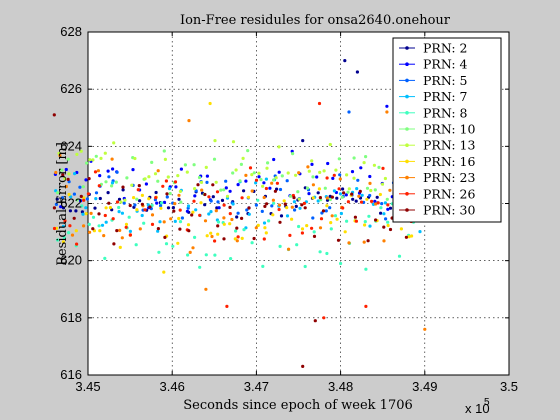 Image resolution: width=560 pixels, height=420 pixels. What do you see at coordinates (449, 177) in the screenshot?
I see `legend-label: PRN: 23` at bounding box center [449, 177].